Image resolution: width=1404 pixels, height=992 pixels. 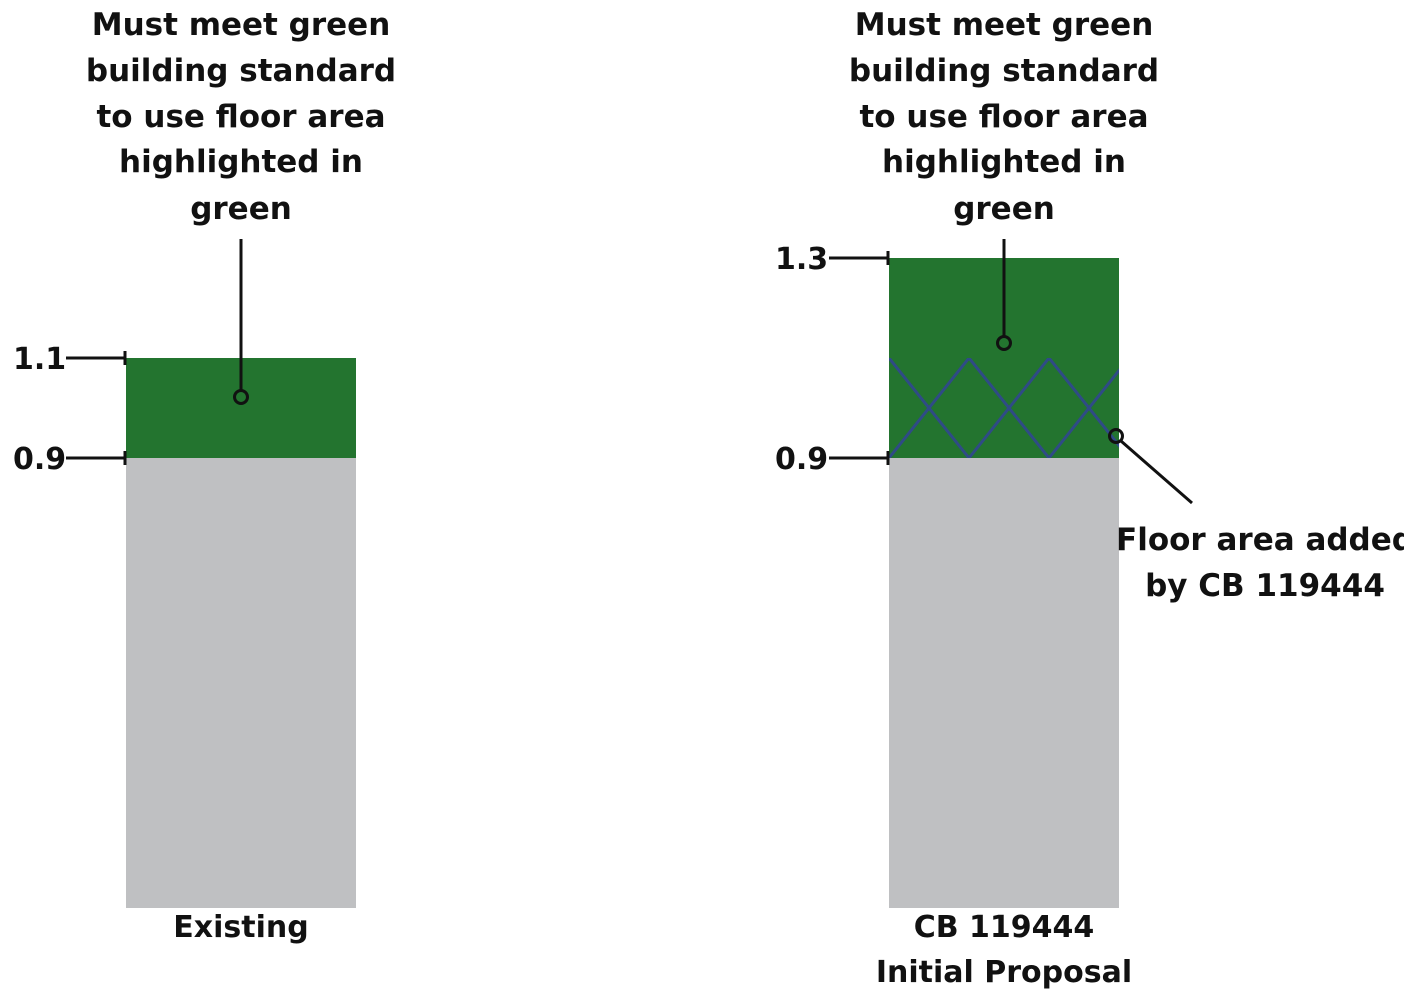 What do you see at coordinates (241, 25) in the screenshot?
I see `existing-annotation-line-1: Must meet green` at bounding box center [241, 25].